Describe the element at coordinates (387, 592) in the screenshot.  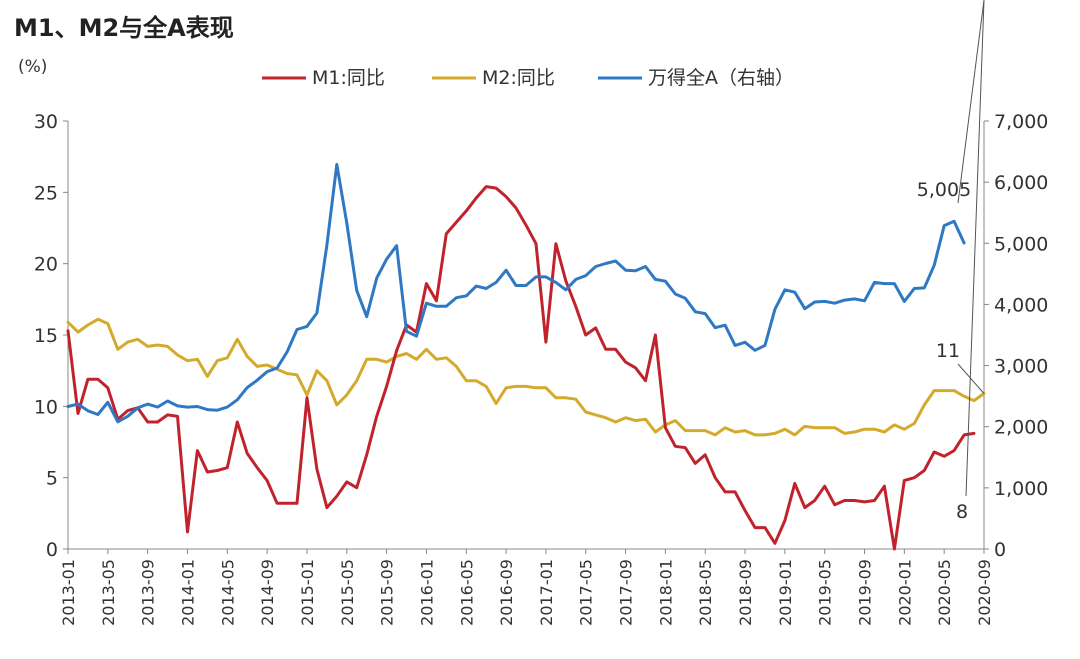
I see `x-tick-label: 2015-09` at that location.